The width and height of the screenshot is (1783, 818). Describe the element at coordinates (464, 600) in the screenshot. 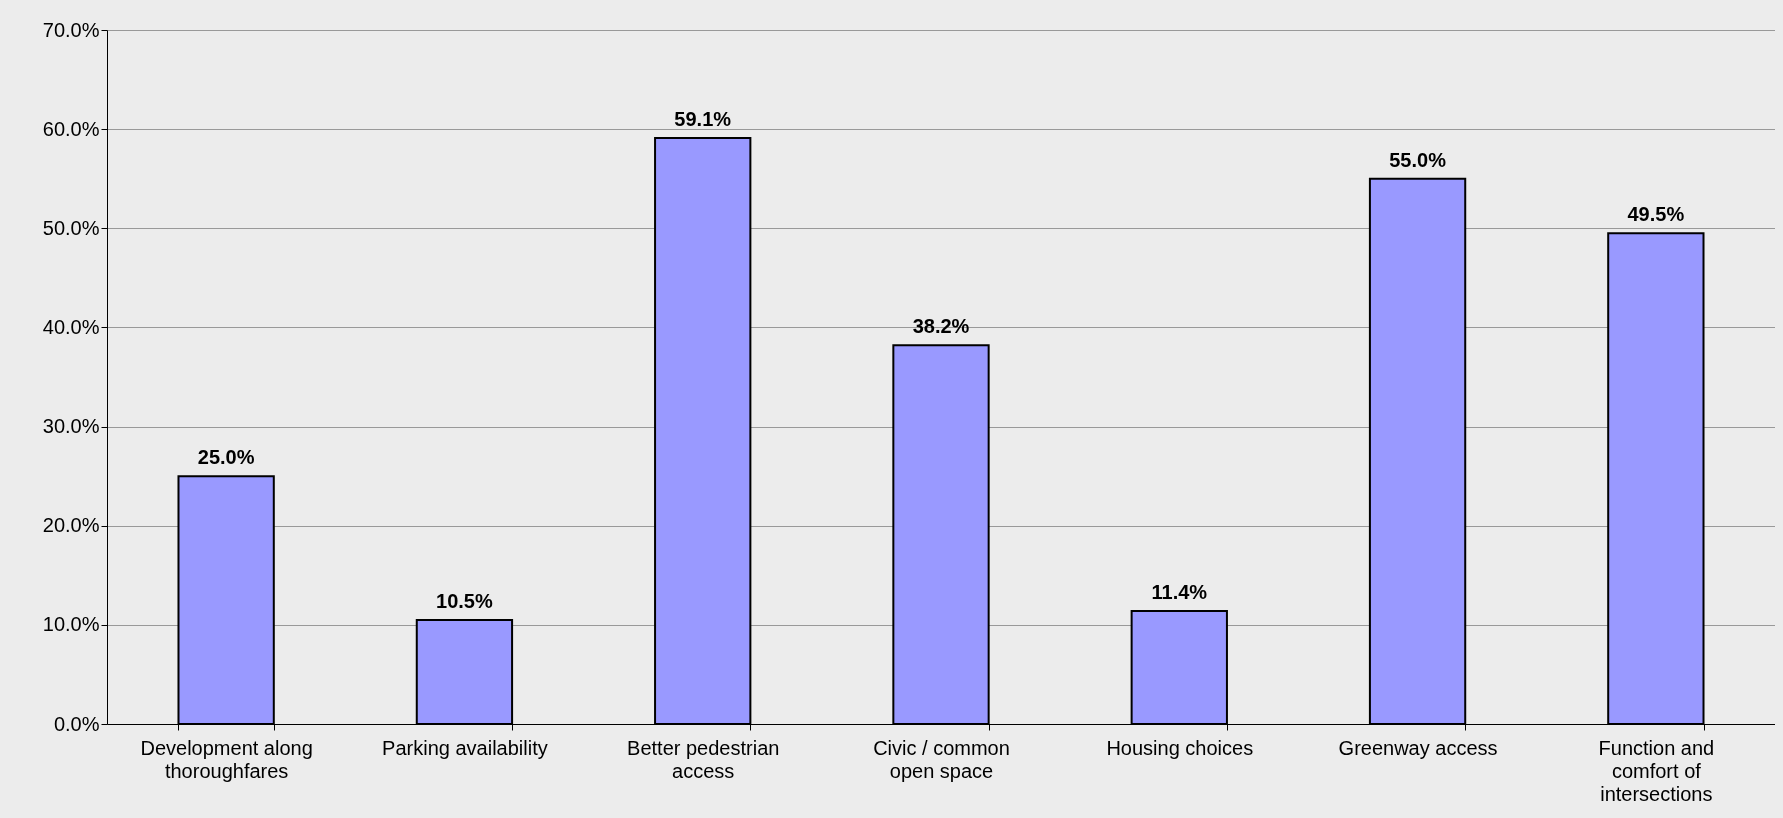

I see `data-label: 10.5%` at that location.